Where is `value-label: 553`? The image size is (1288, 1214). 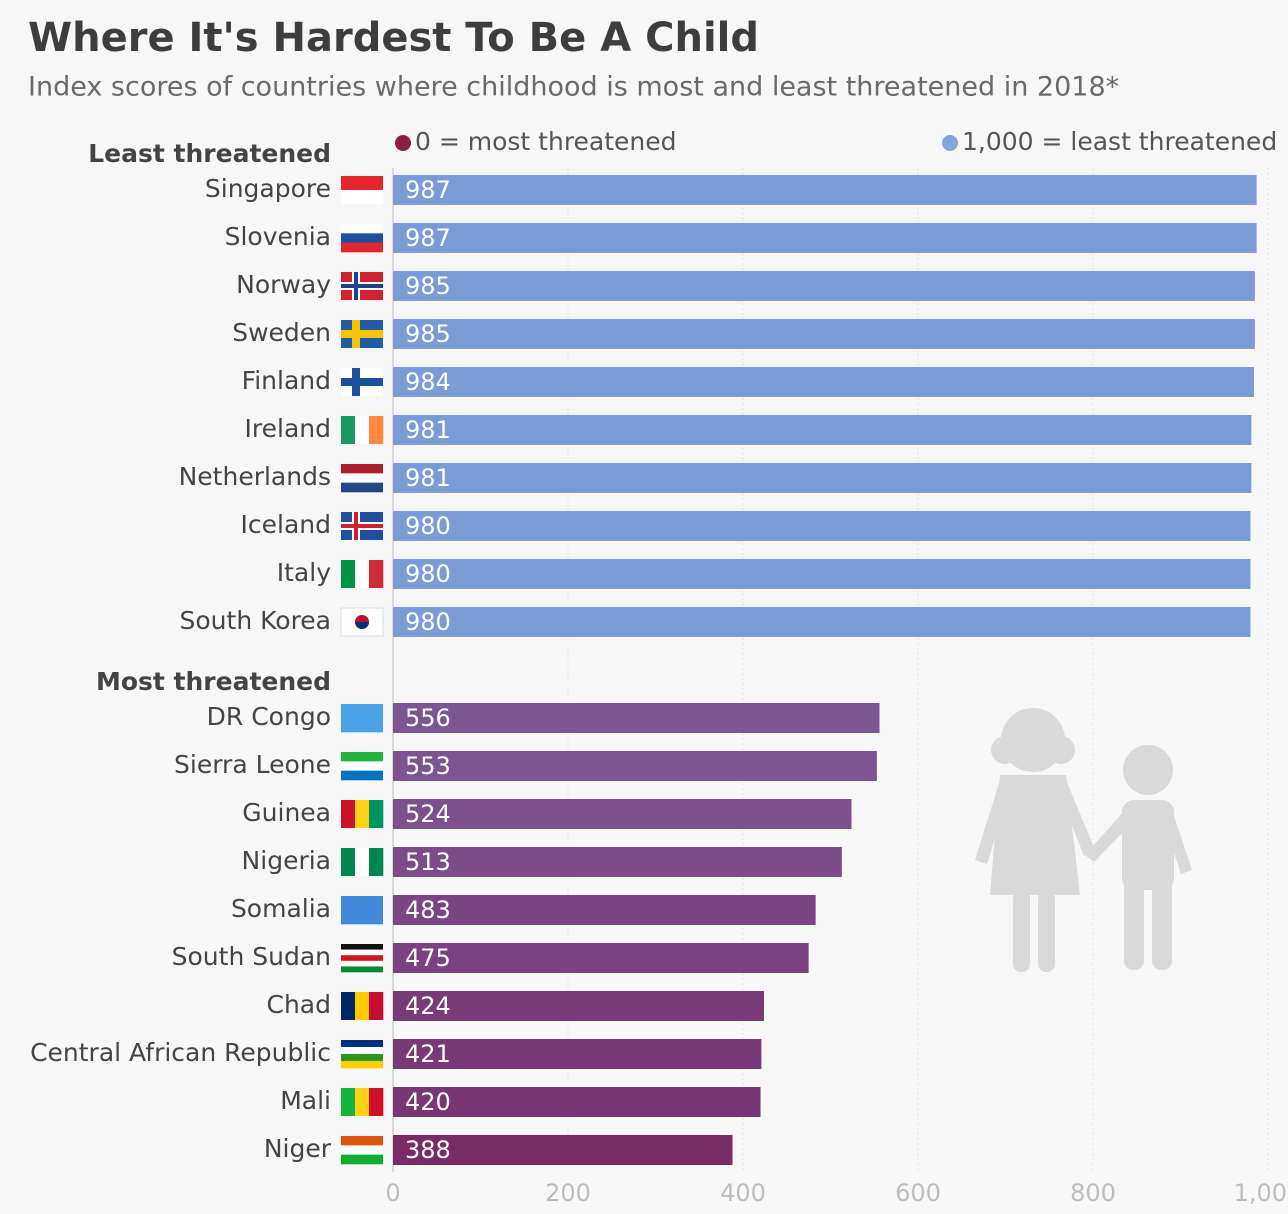
value-label: 553 is located at coordinates (428, 766).